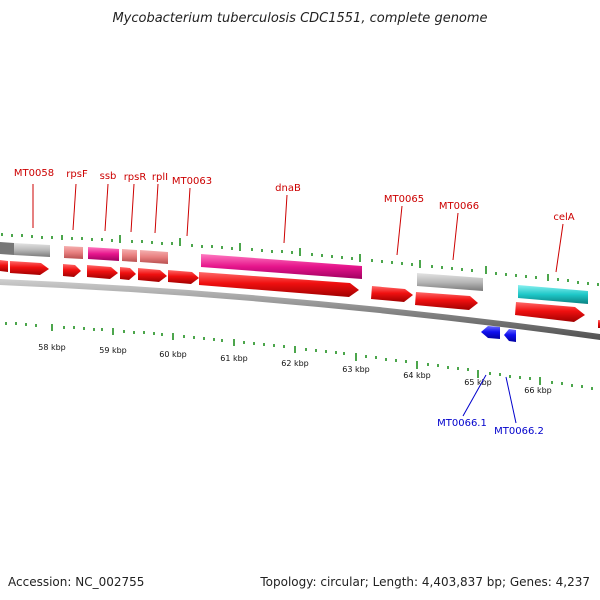 This screenshot has width=600, height=600. What do you see at coordinates (160, 177) in the screenshot?
I see `gene-label-rplI: rplI` at bounding box center [160, 177].